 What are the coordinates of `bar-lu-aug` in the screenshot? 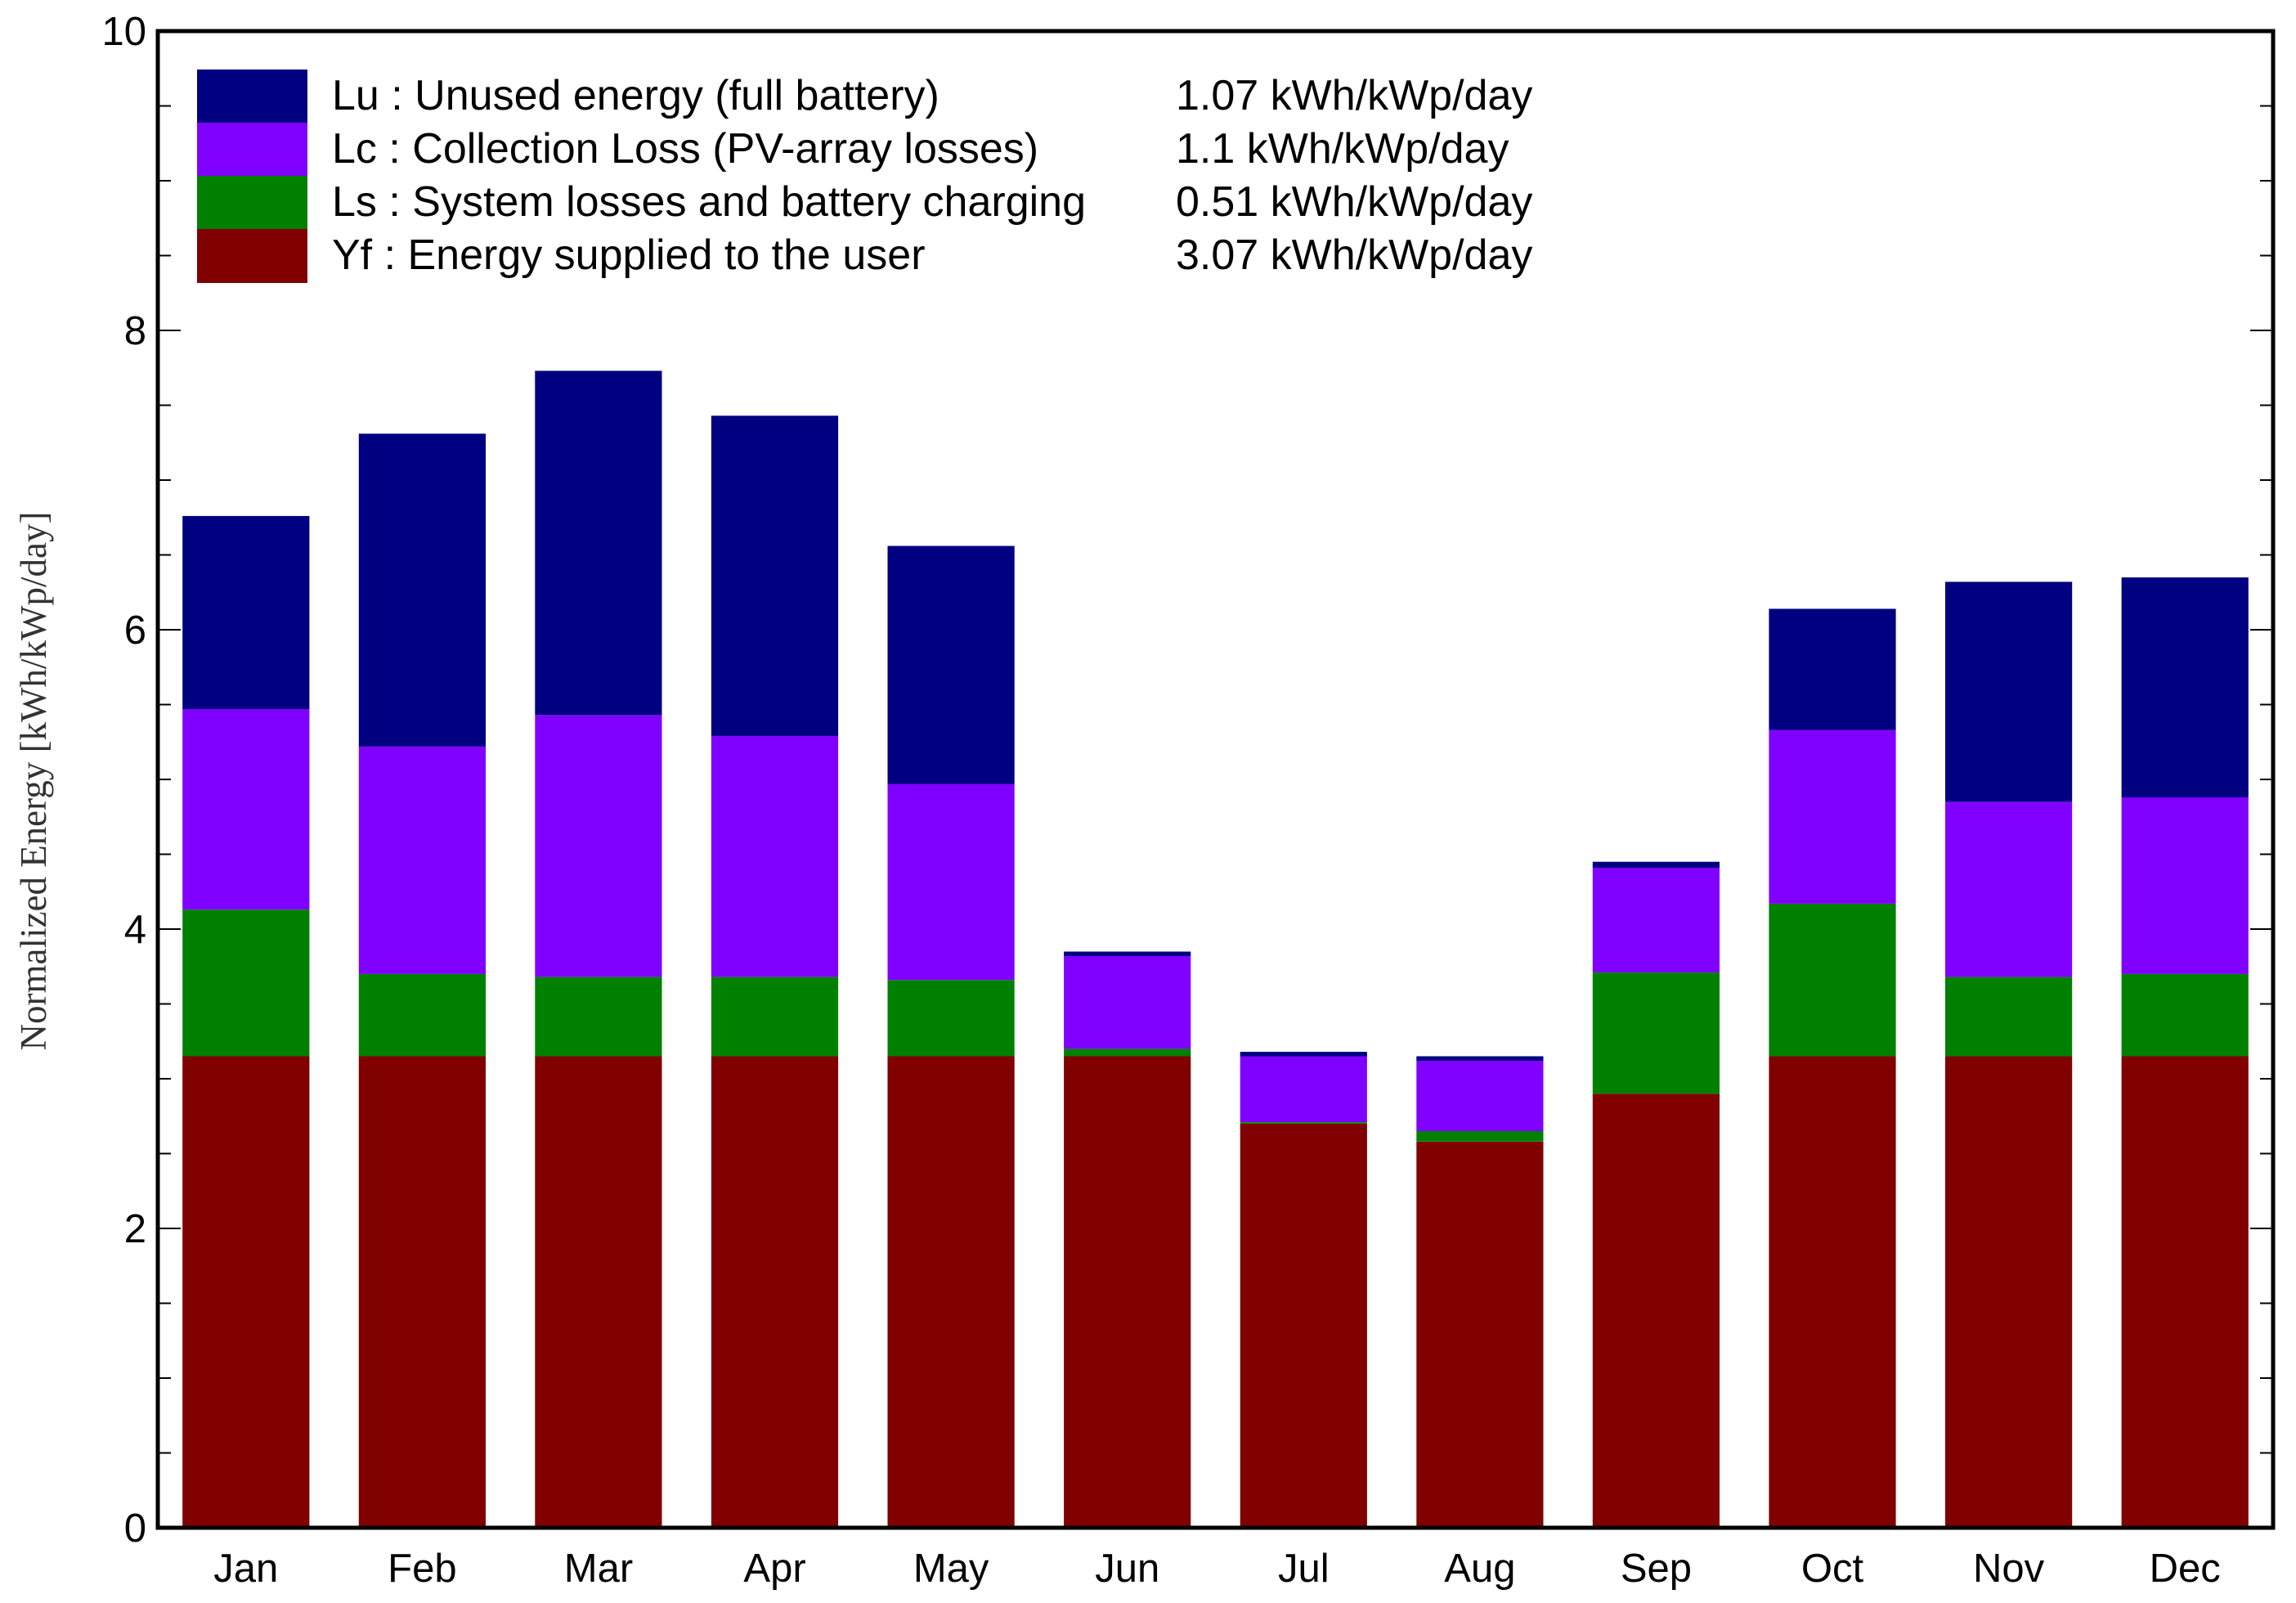 It's located at (1480, 1058).